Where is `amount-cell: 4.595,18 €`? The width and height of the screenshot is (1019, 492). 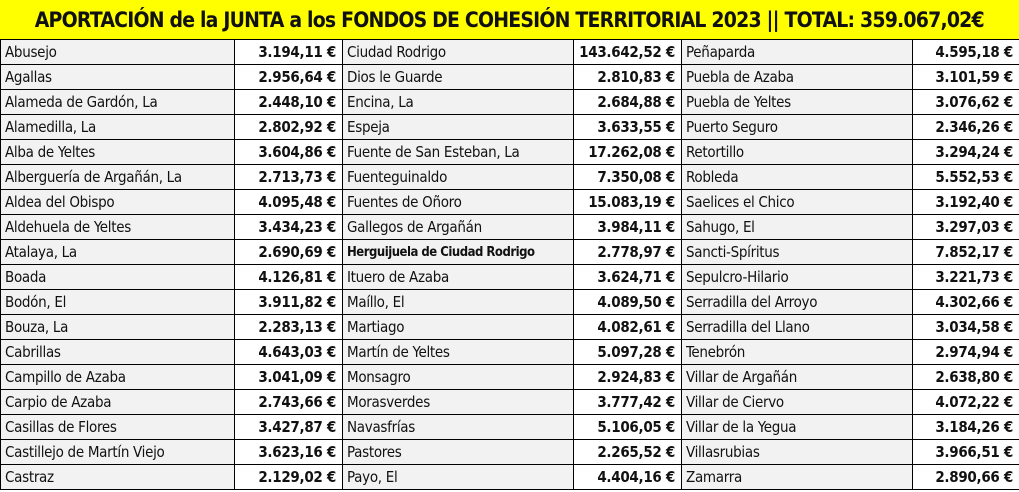
amount-cell: 4.595,18 € is located at coordinates (966, 52).